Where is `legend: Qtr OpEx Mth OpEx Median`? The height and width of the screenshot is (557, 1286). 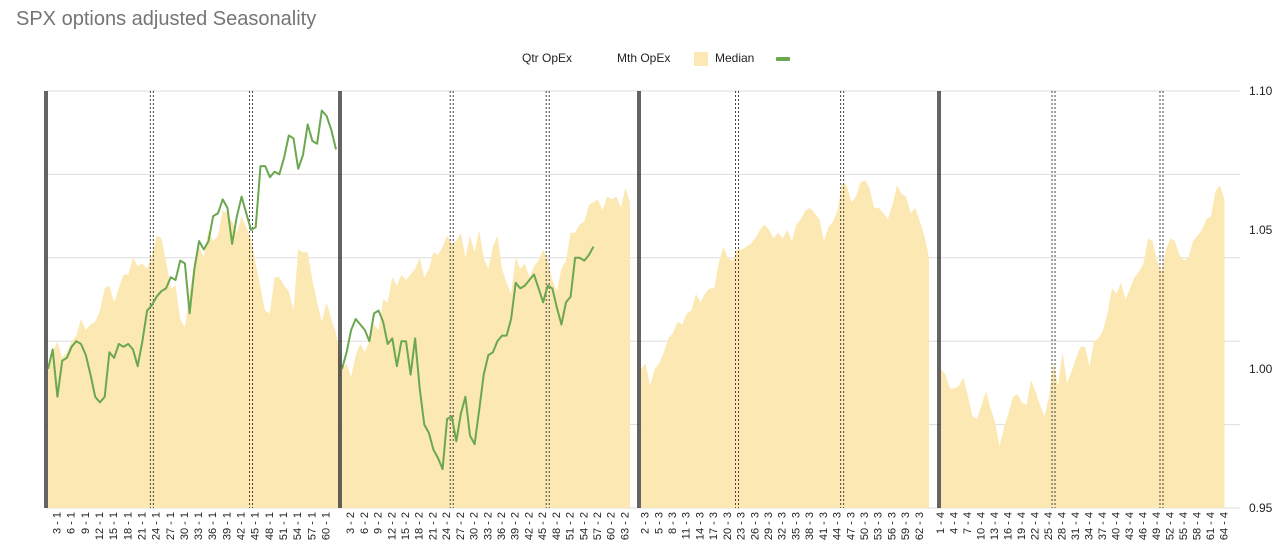
legend: Qtr OpEx Mth OpEx Median is located at coordinates (643, 58).